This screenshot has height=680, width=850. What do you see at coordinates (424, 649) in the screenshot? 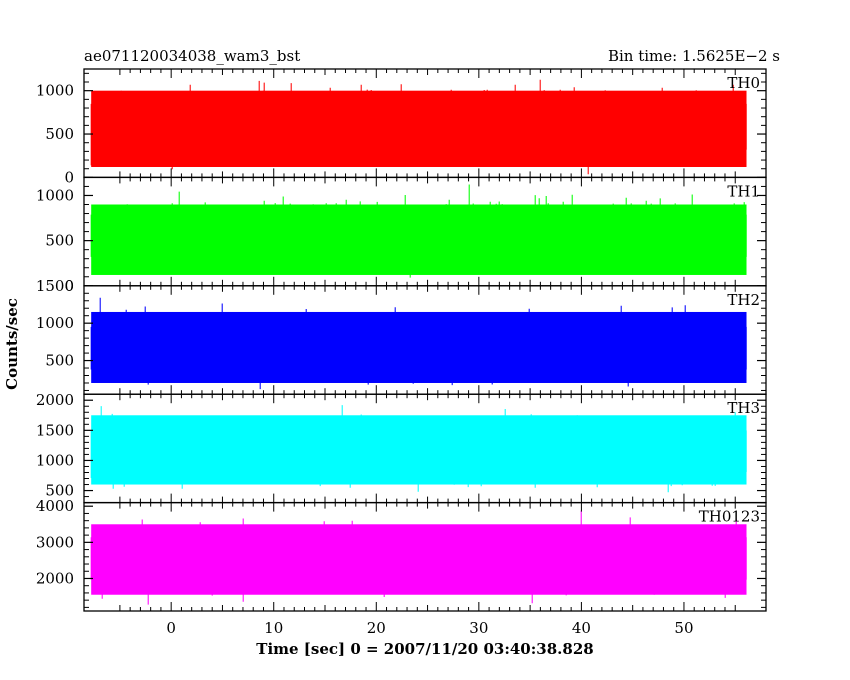
I see `x-axis-title: Time [sec] 0 = 2007/11/20 03:40:38.828` at bounding box center [424, 649].